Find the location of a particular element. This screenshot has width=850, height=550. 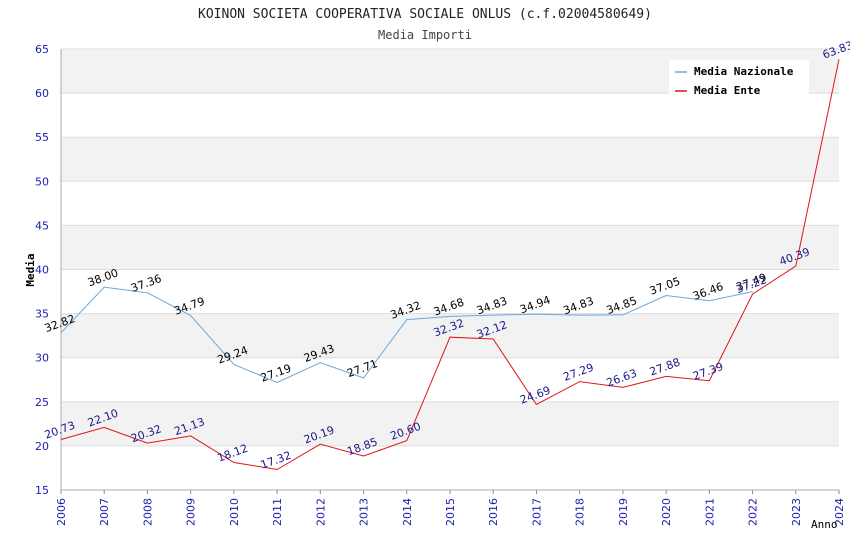

legend-box is located at coordinates (739, 78).